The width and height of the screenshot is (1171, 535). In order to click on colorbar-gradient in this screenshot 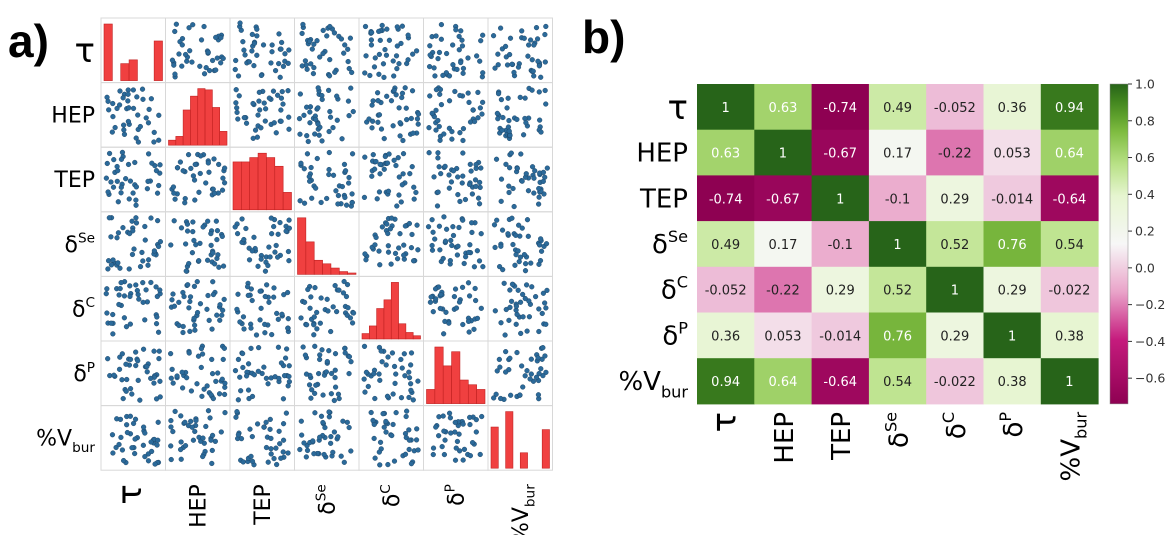, I will do `click(1119, 244)`.